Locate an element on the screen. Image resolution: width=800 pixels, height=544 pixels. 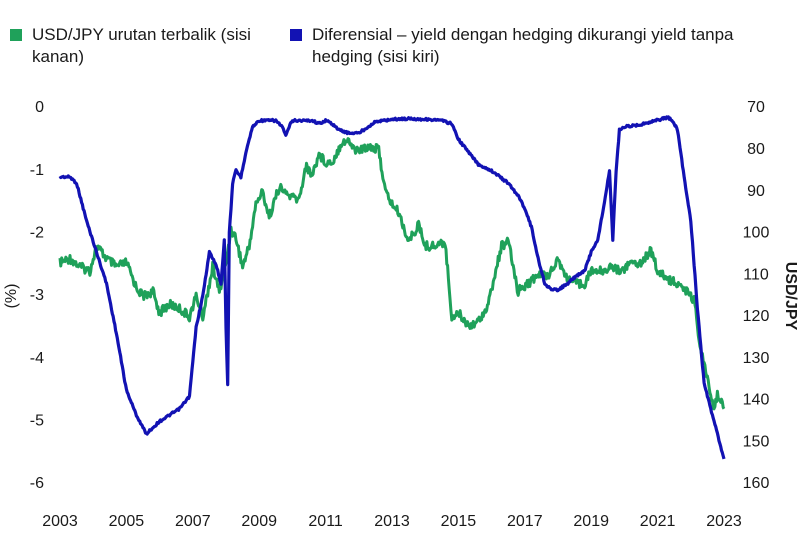
right-tick-label: 150 is located at coordinates (756, 441).